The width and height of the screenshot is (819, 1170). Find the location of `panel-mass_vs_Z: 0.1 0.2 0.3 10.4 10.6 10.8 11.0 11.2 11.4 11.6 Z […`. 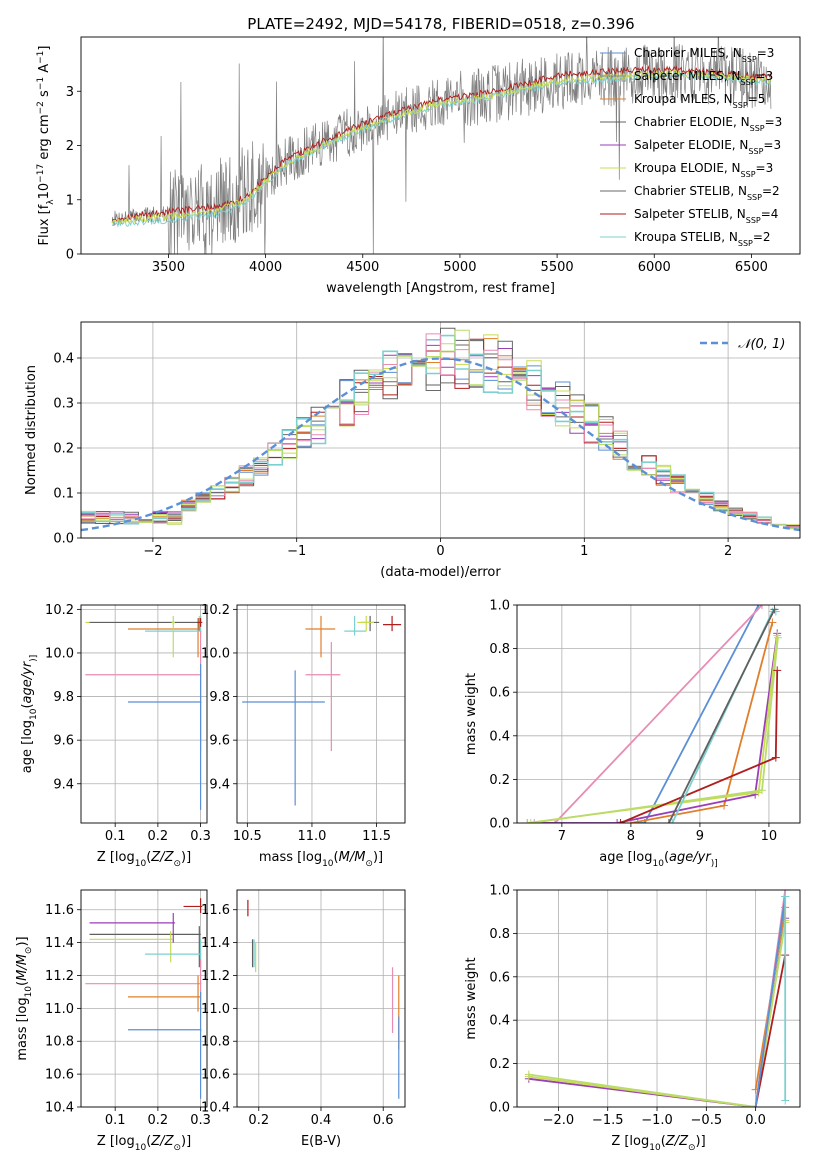

panel-mass_vs_Z: 0.1 0.2 0.3 10.4 10.6 10.8 11.0 11.2 11.4 11.6 Z [… is located at coordinates (113, 1021).